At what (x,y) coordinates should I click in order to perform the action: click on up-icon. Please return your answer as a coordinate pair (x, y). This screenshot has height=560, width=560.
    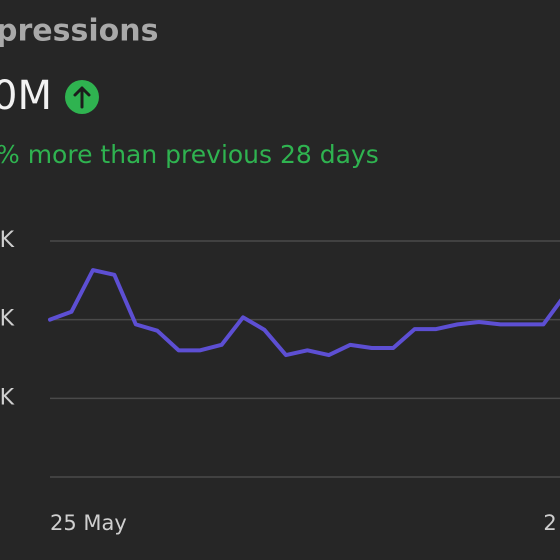
    Looking at the image, I should click on (82, 97).